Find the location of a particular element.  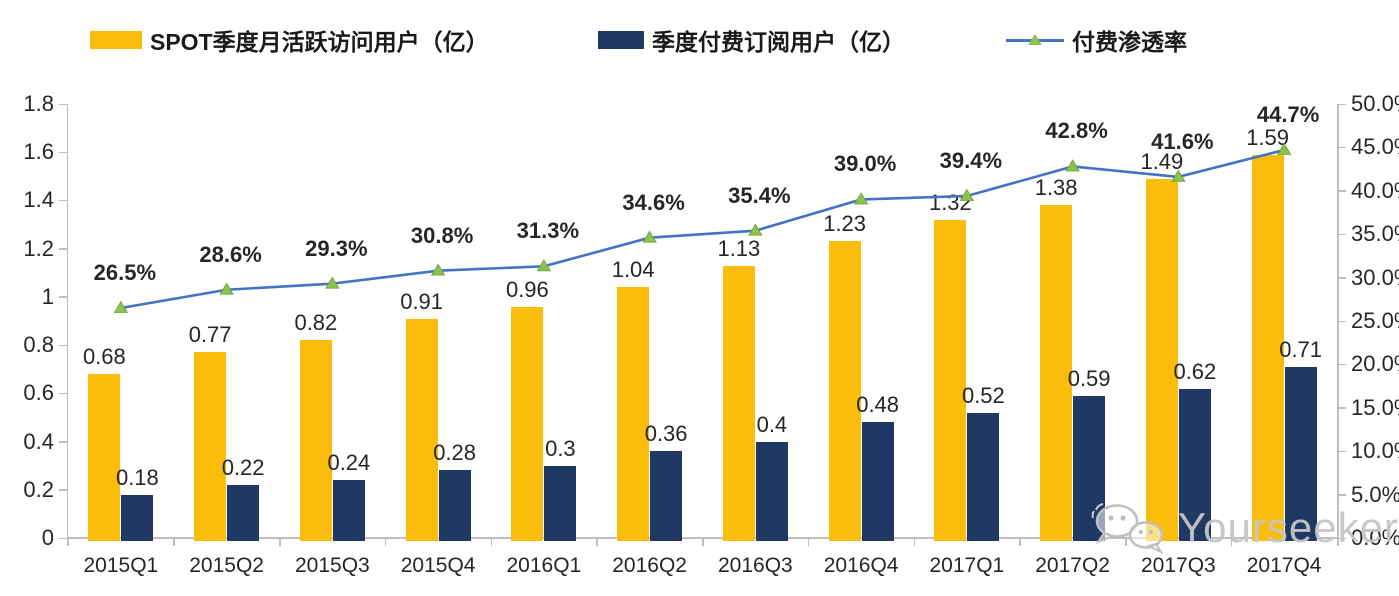

bar-value-label-subscribers: 0.4 is located at coordinates (772, 424).